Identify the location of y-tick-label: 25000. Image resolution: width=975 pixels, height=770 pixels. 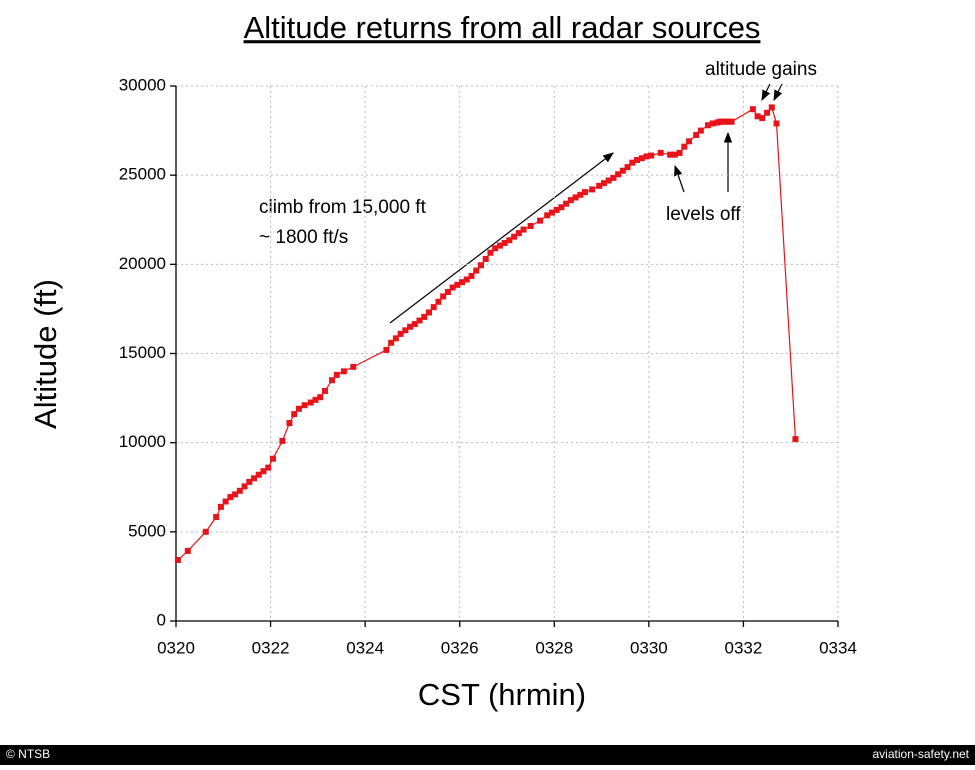
(142, 174).